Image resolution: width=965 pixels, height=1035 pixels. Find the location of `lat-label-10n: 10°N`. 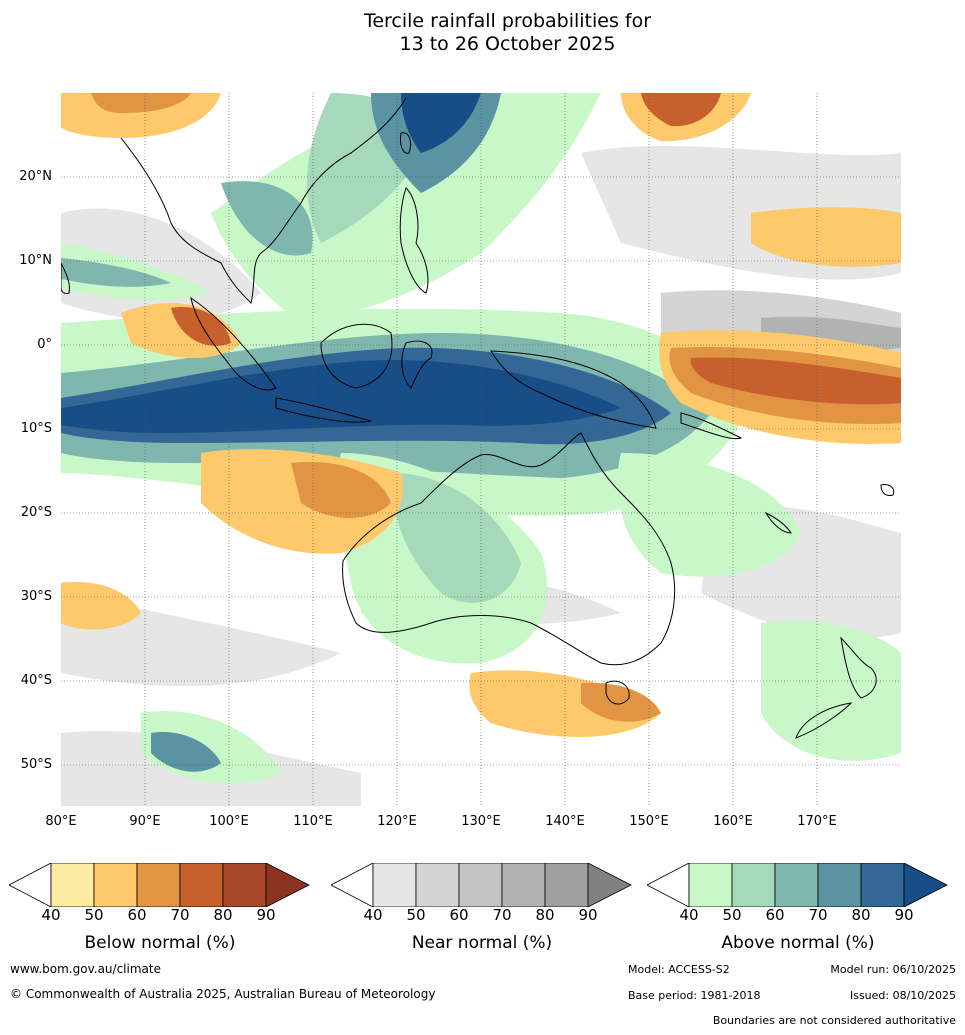

lat-label-10n: 10°N is located at coordinates (35, 260).